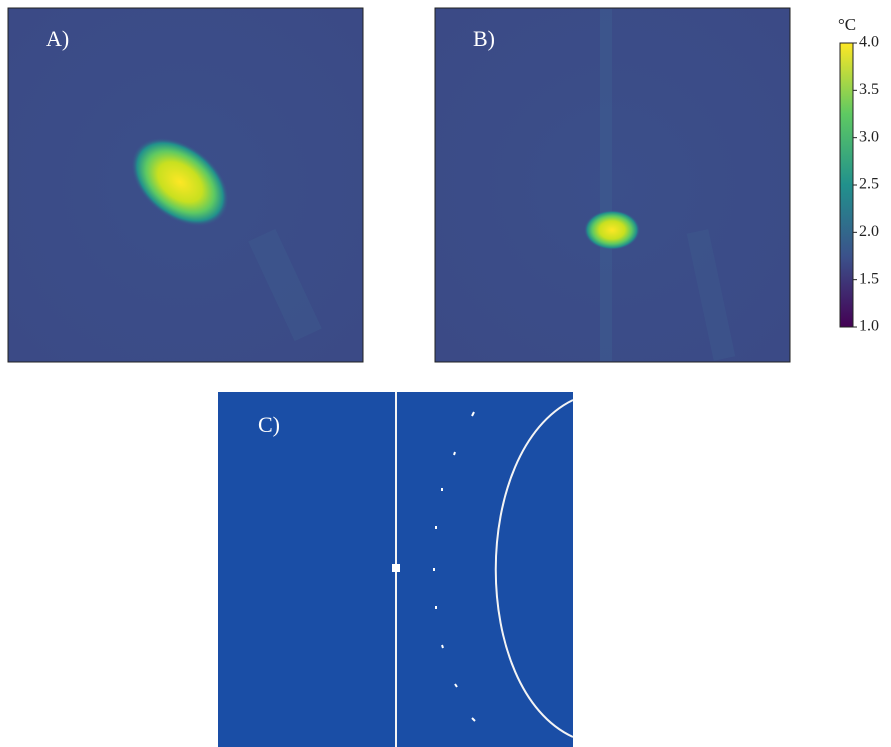  Describe the element at coordinates (869, 42) in the screenshot. I see `tick-label: 4.0` at that location.